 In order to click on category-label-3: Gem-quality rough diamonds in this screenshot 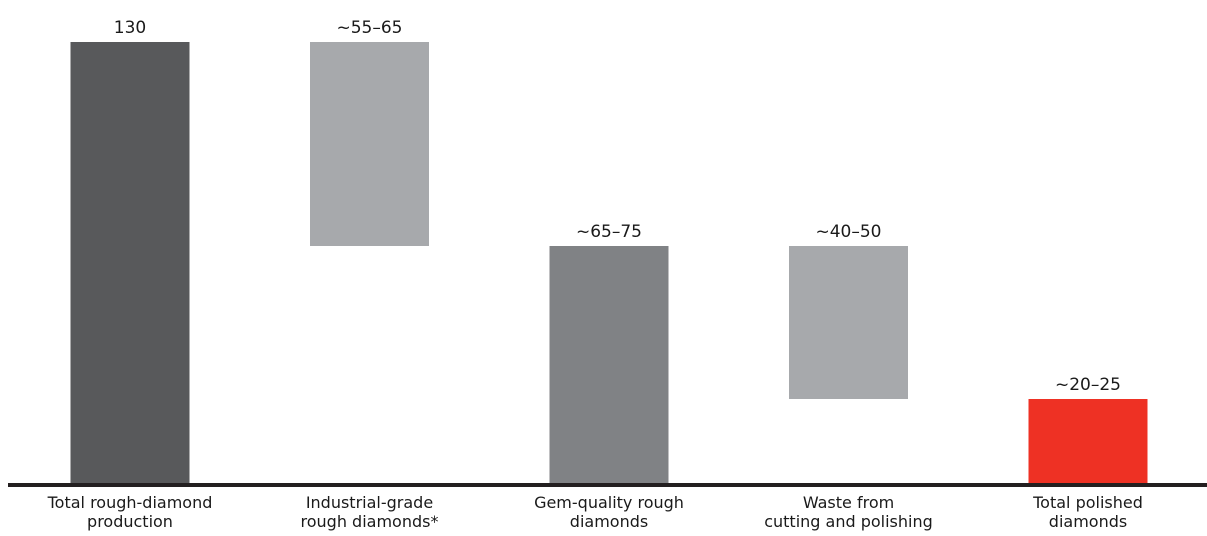, I will do `click(609, 512)`.